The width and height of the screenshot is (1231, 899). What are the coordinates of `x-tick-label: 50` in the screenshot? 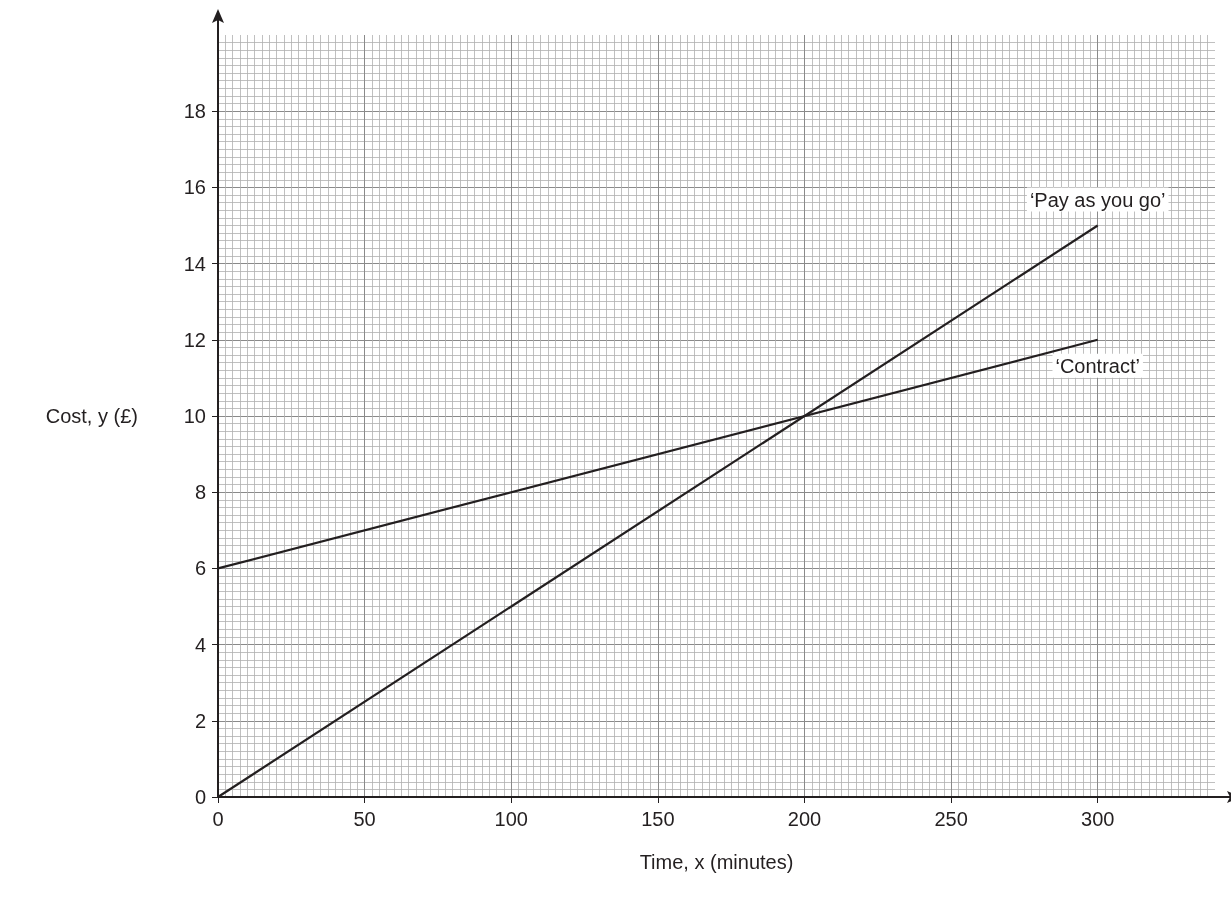 It's located at (364, 819).